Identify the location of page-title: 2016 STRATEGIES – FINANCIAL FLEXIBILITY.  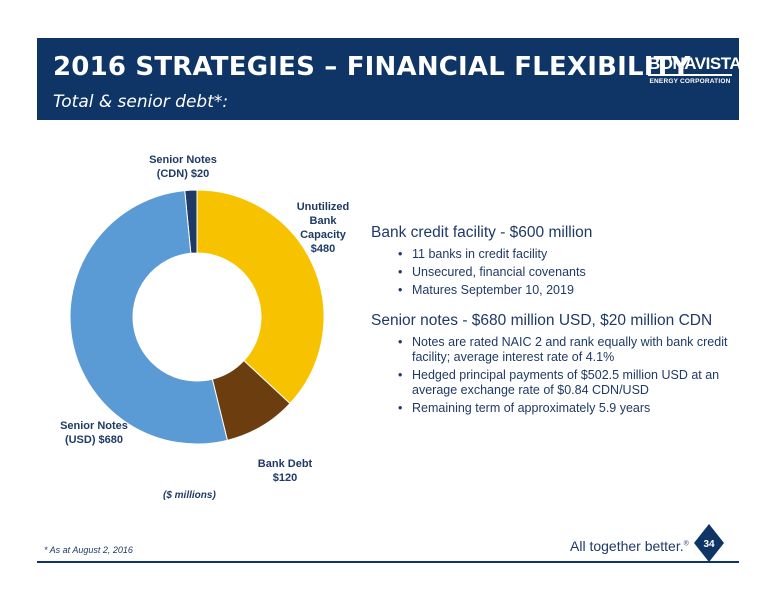
(372, 67).